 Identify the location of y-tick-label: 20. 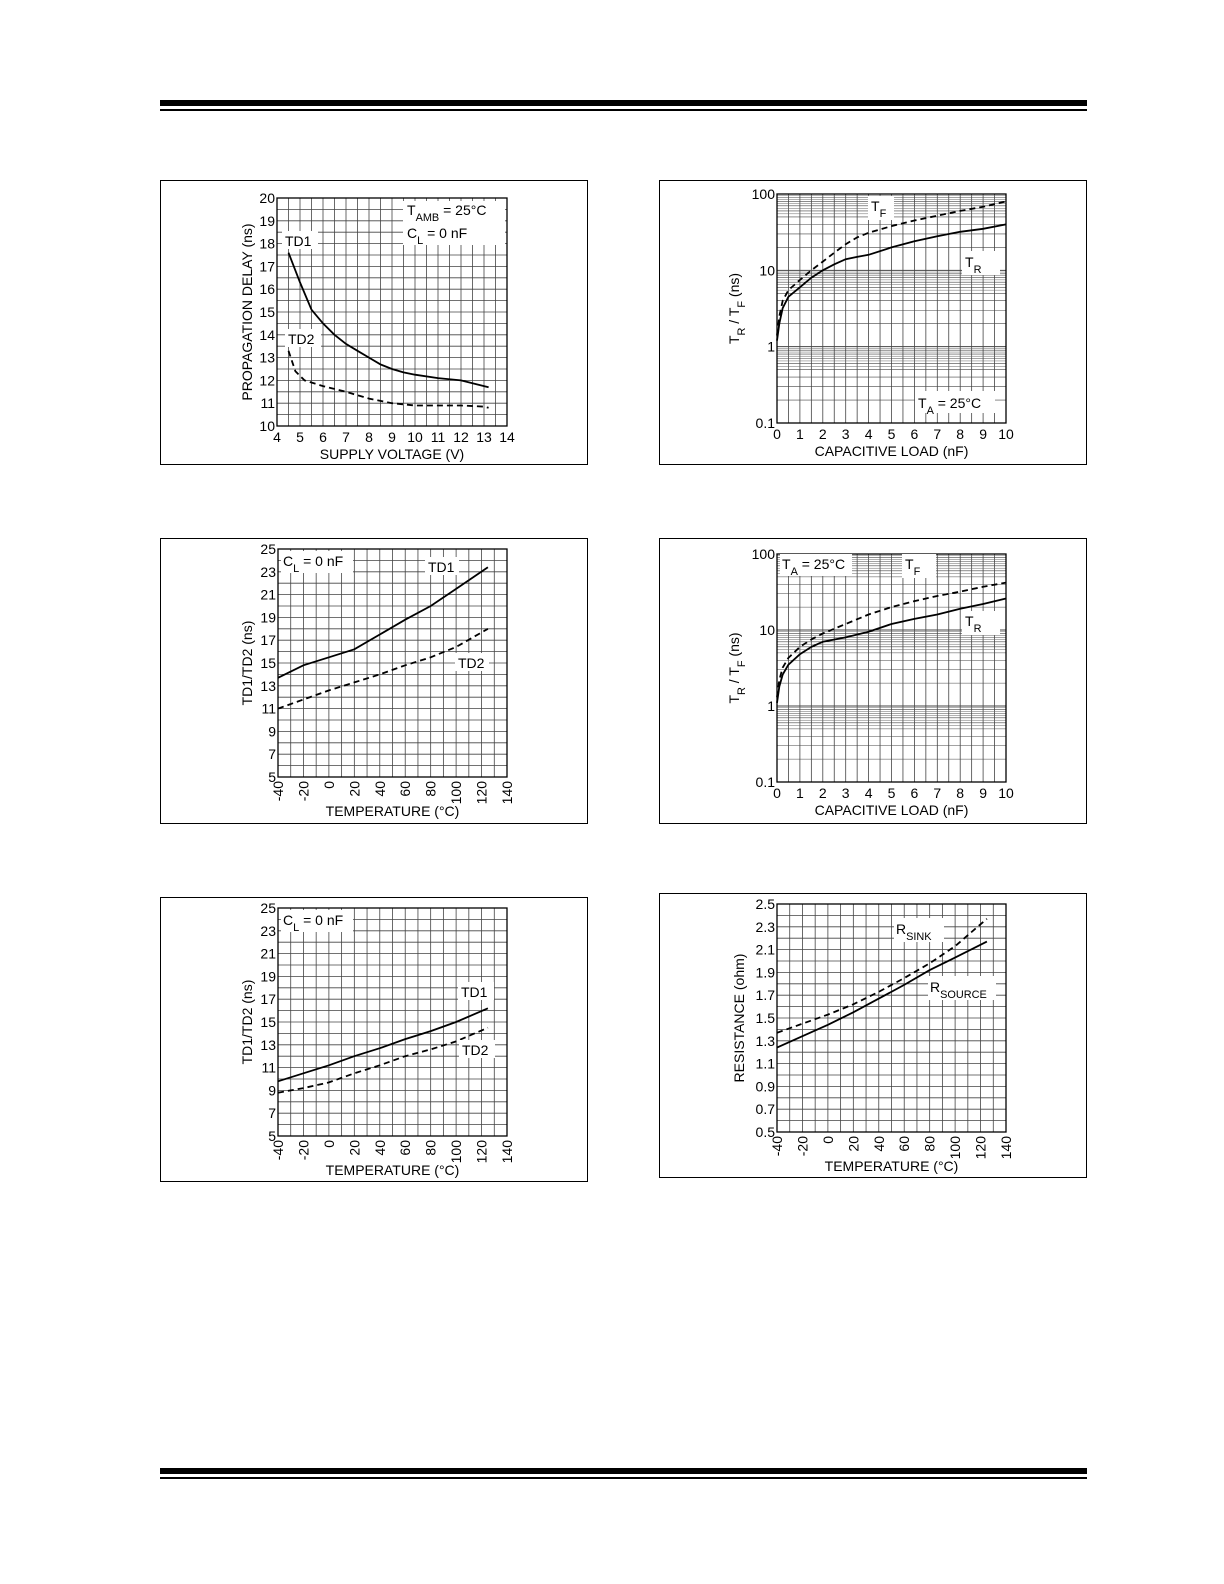
(267, 198).